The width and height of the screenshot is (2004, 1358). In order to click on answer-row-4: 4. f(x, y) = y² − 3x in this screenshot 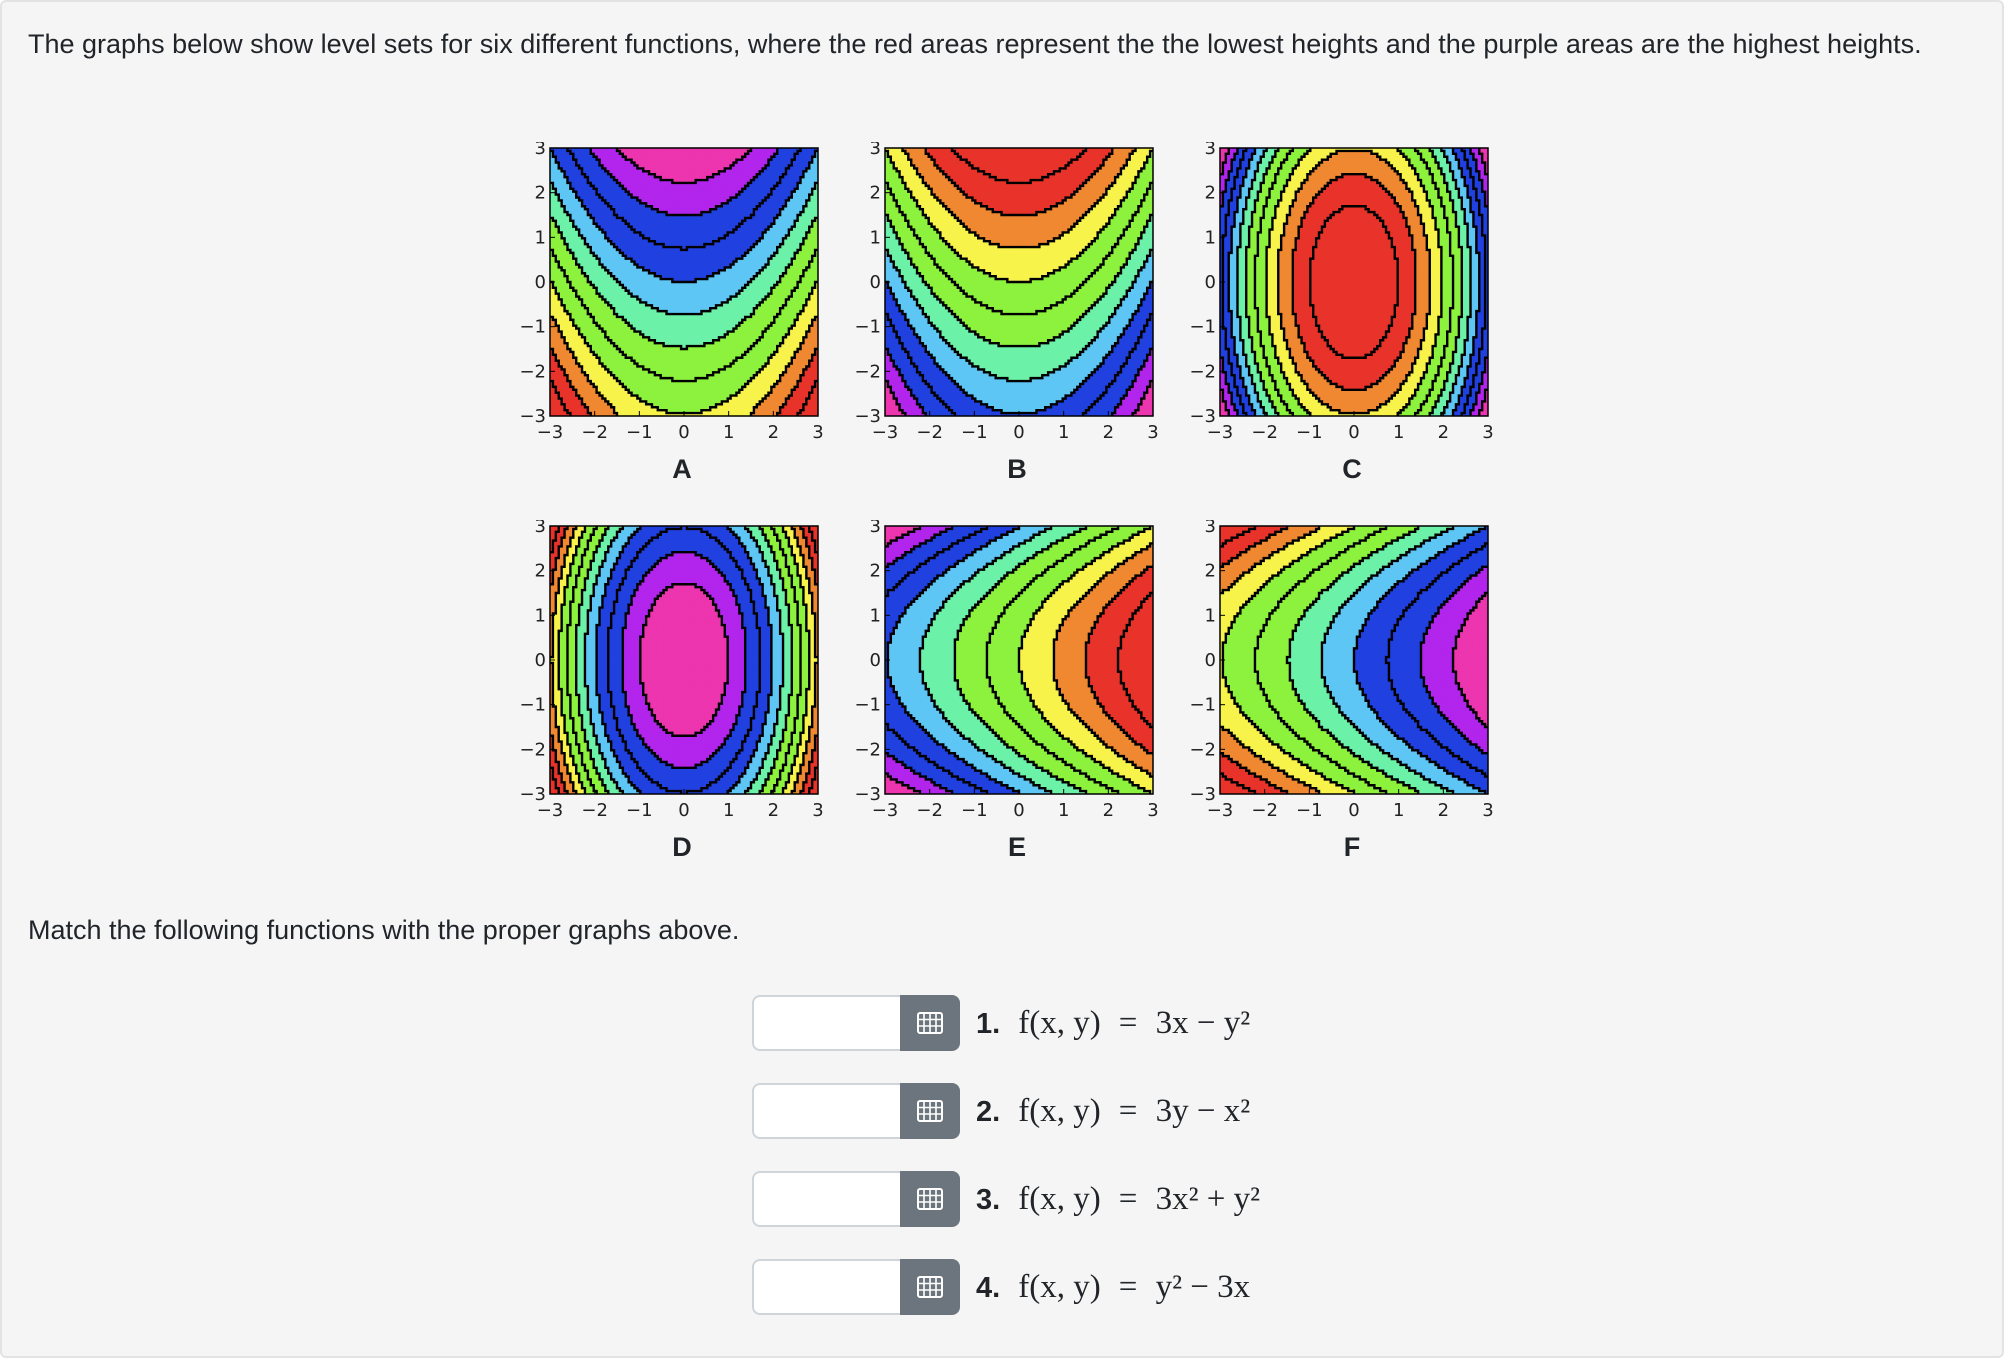, I will do `click(1052, 1289)`.